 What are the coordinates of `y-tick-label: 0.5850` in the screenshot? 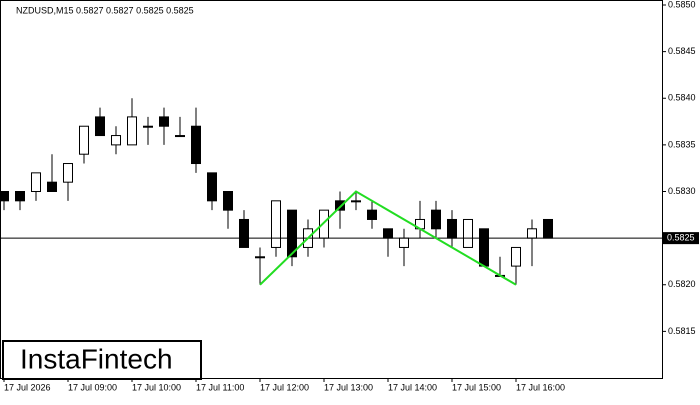 It's located at (682, 4).